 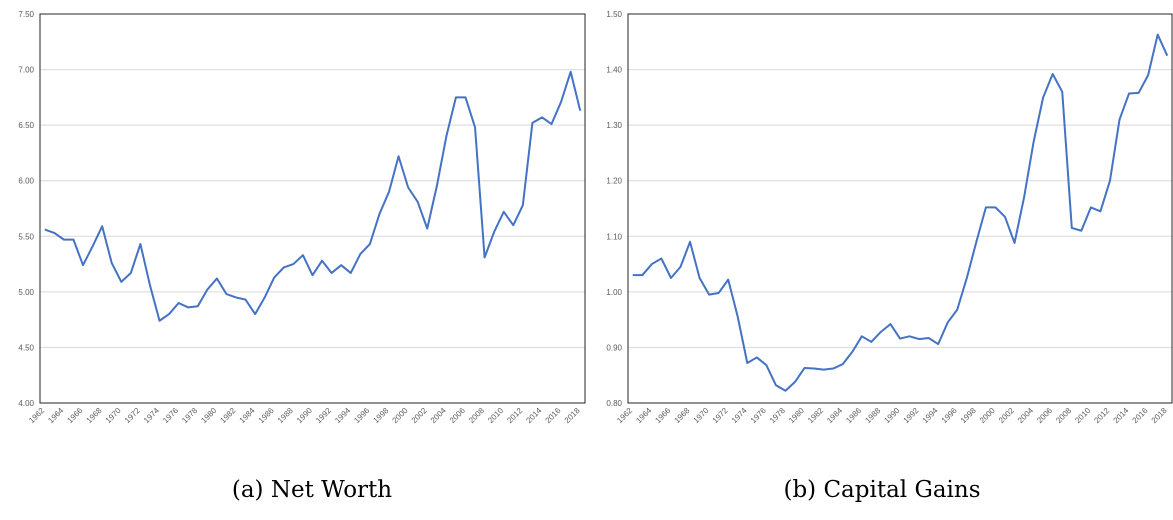 What do you see at coordinates (614, 125) in the screenshot?
I see `y-tick-label: 1.30` at bounding box center [614, 125].